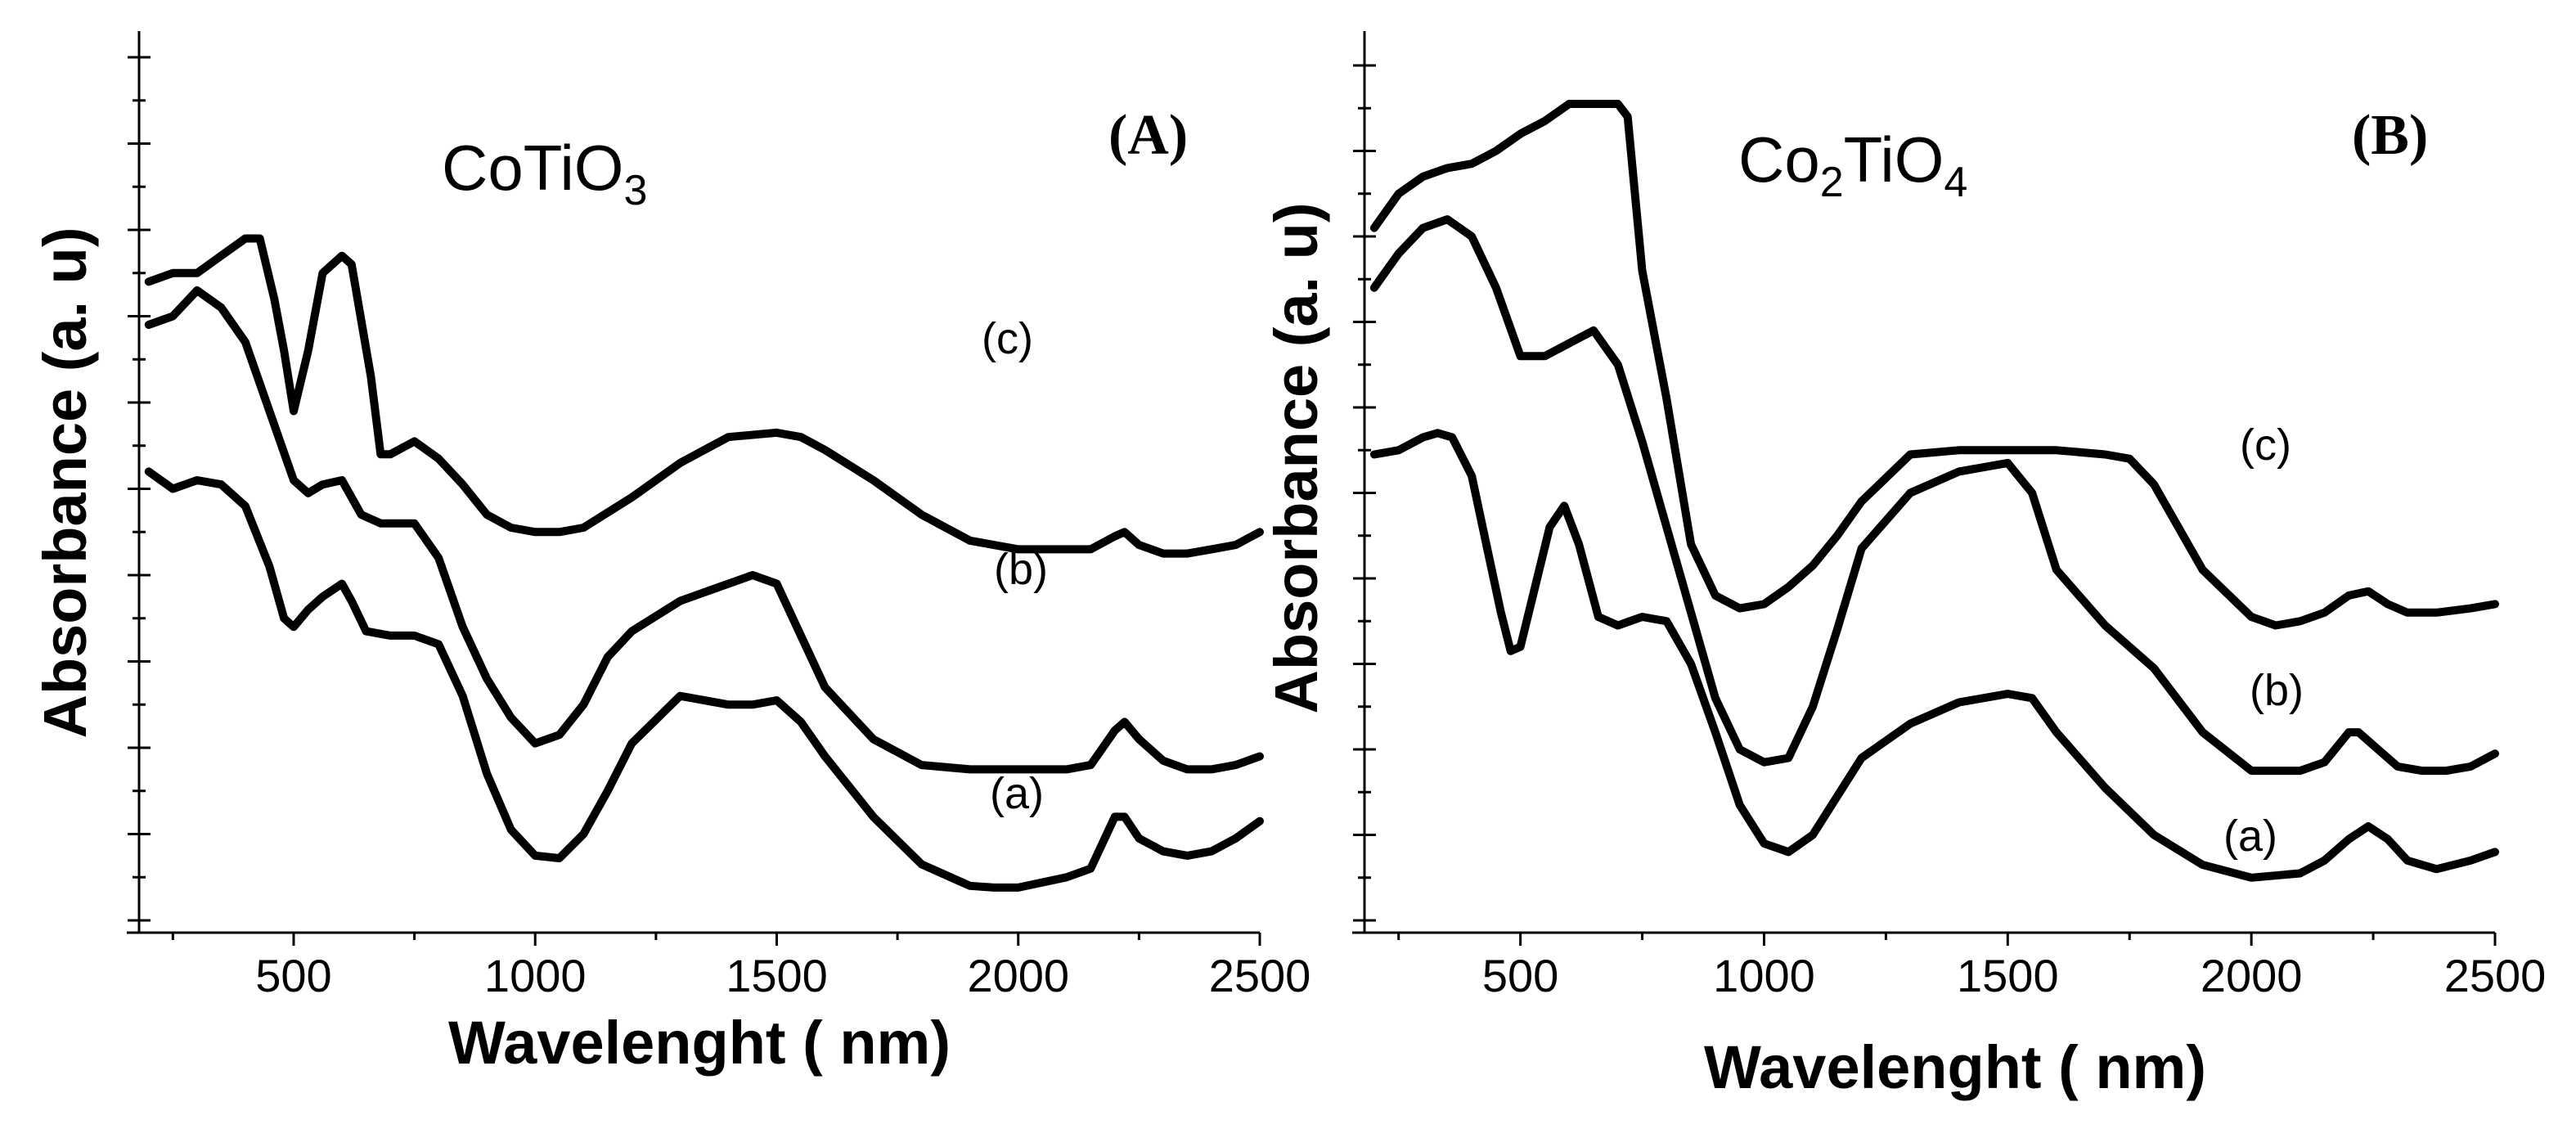 The height and width of the screenshot is (1129, 2576). Describe the element at coordinates (1018, 975) in the screenshot. I see `panel-a-x-tick-label-2000: 2000` at that location.